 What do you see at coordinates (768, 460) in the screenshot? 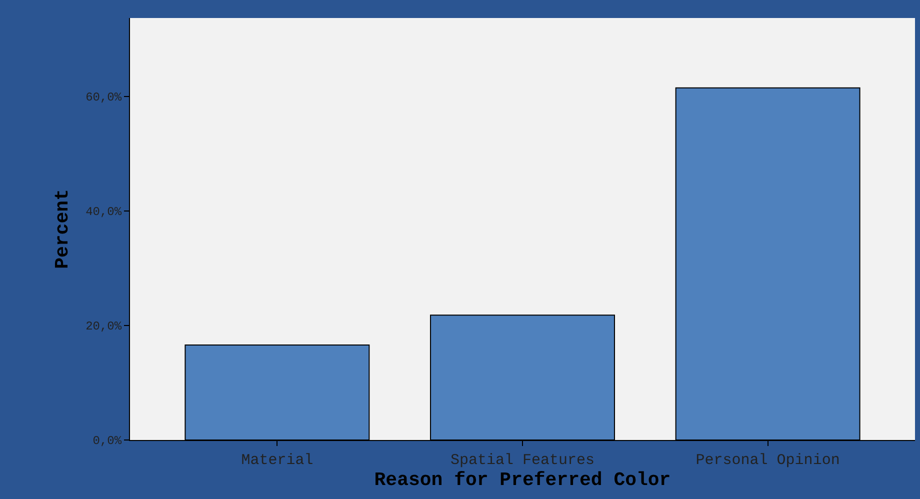
I see `x-tick-label: Personal Opinion` at bounding box center [768, 460].